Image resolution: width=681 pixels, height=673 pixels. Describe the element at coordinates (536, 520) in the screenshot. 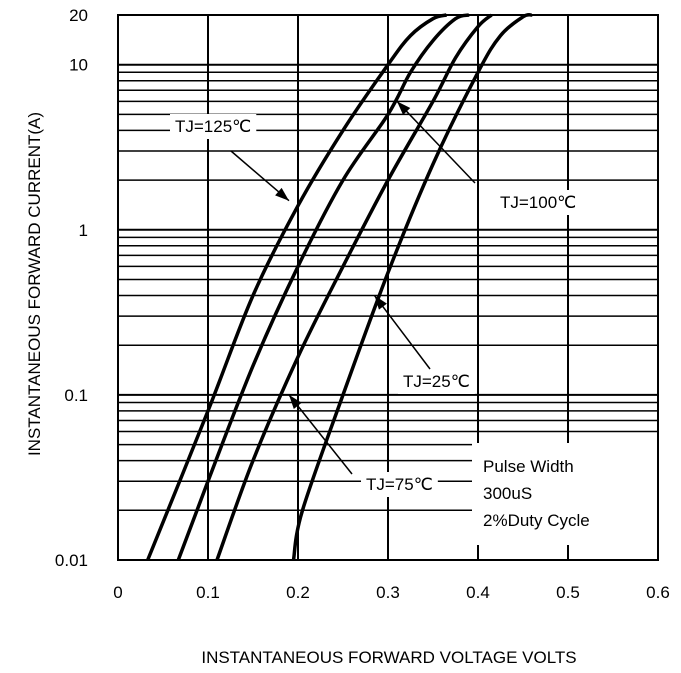

I see `note-line-duty-cycle: 2%Duty Cycle` at that location.